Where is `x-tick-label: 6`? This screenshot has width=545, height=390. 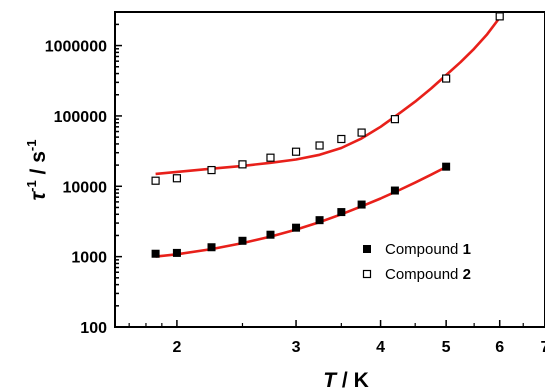 x-tick-label: 6 is located at coordinates (499, 347).